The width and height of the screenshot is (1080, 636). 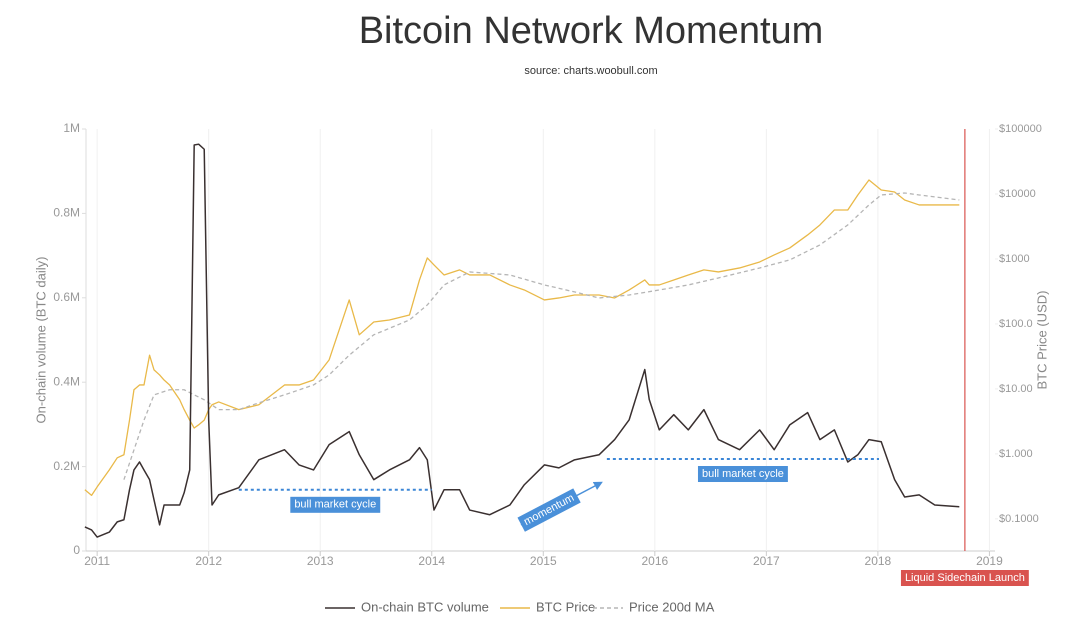 I want to click on annotation: Liquid Sidechain Launch, so click(x=964, y=578).